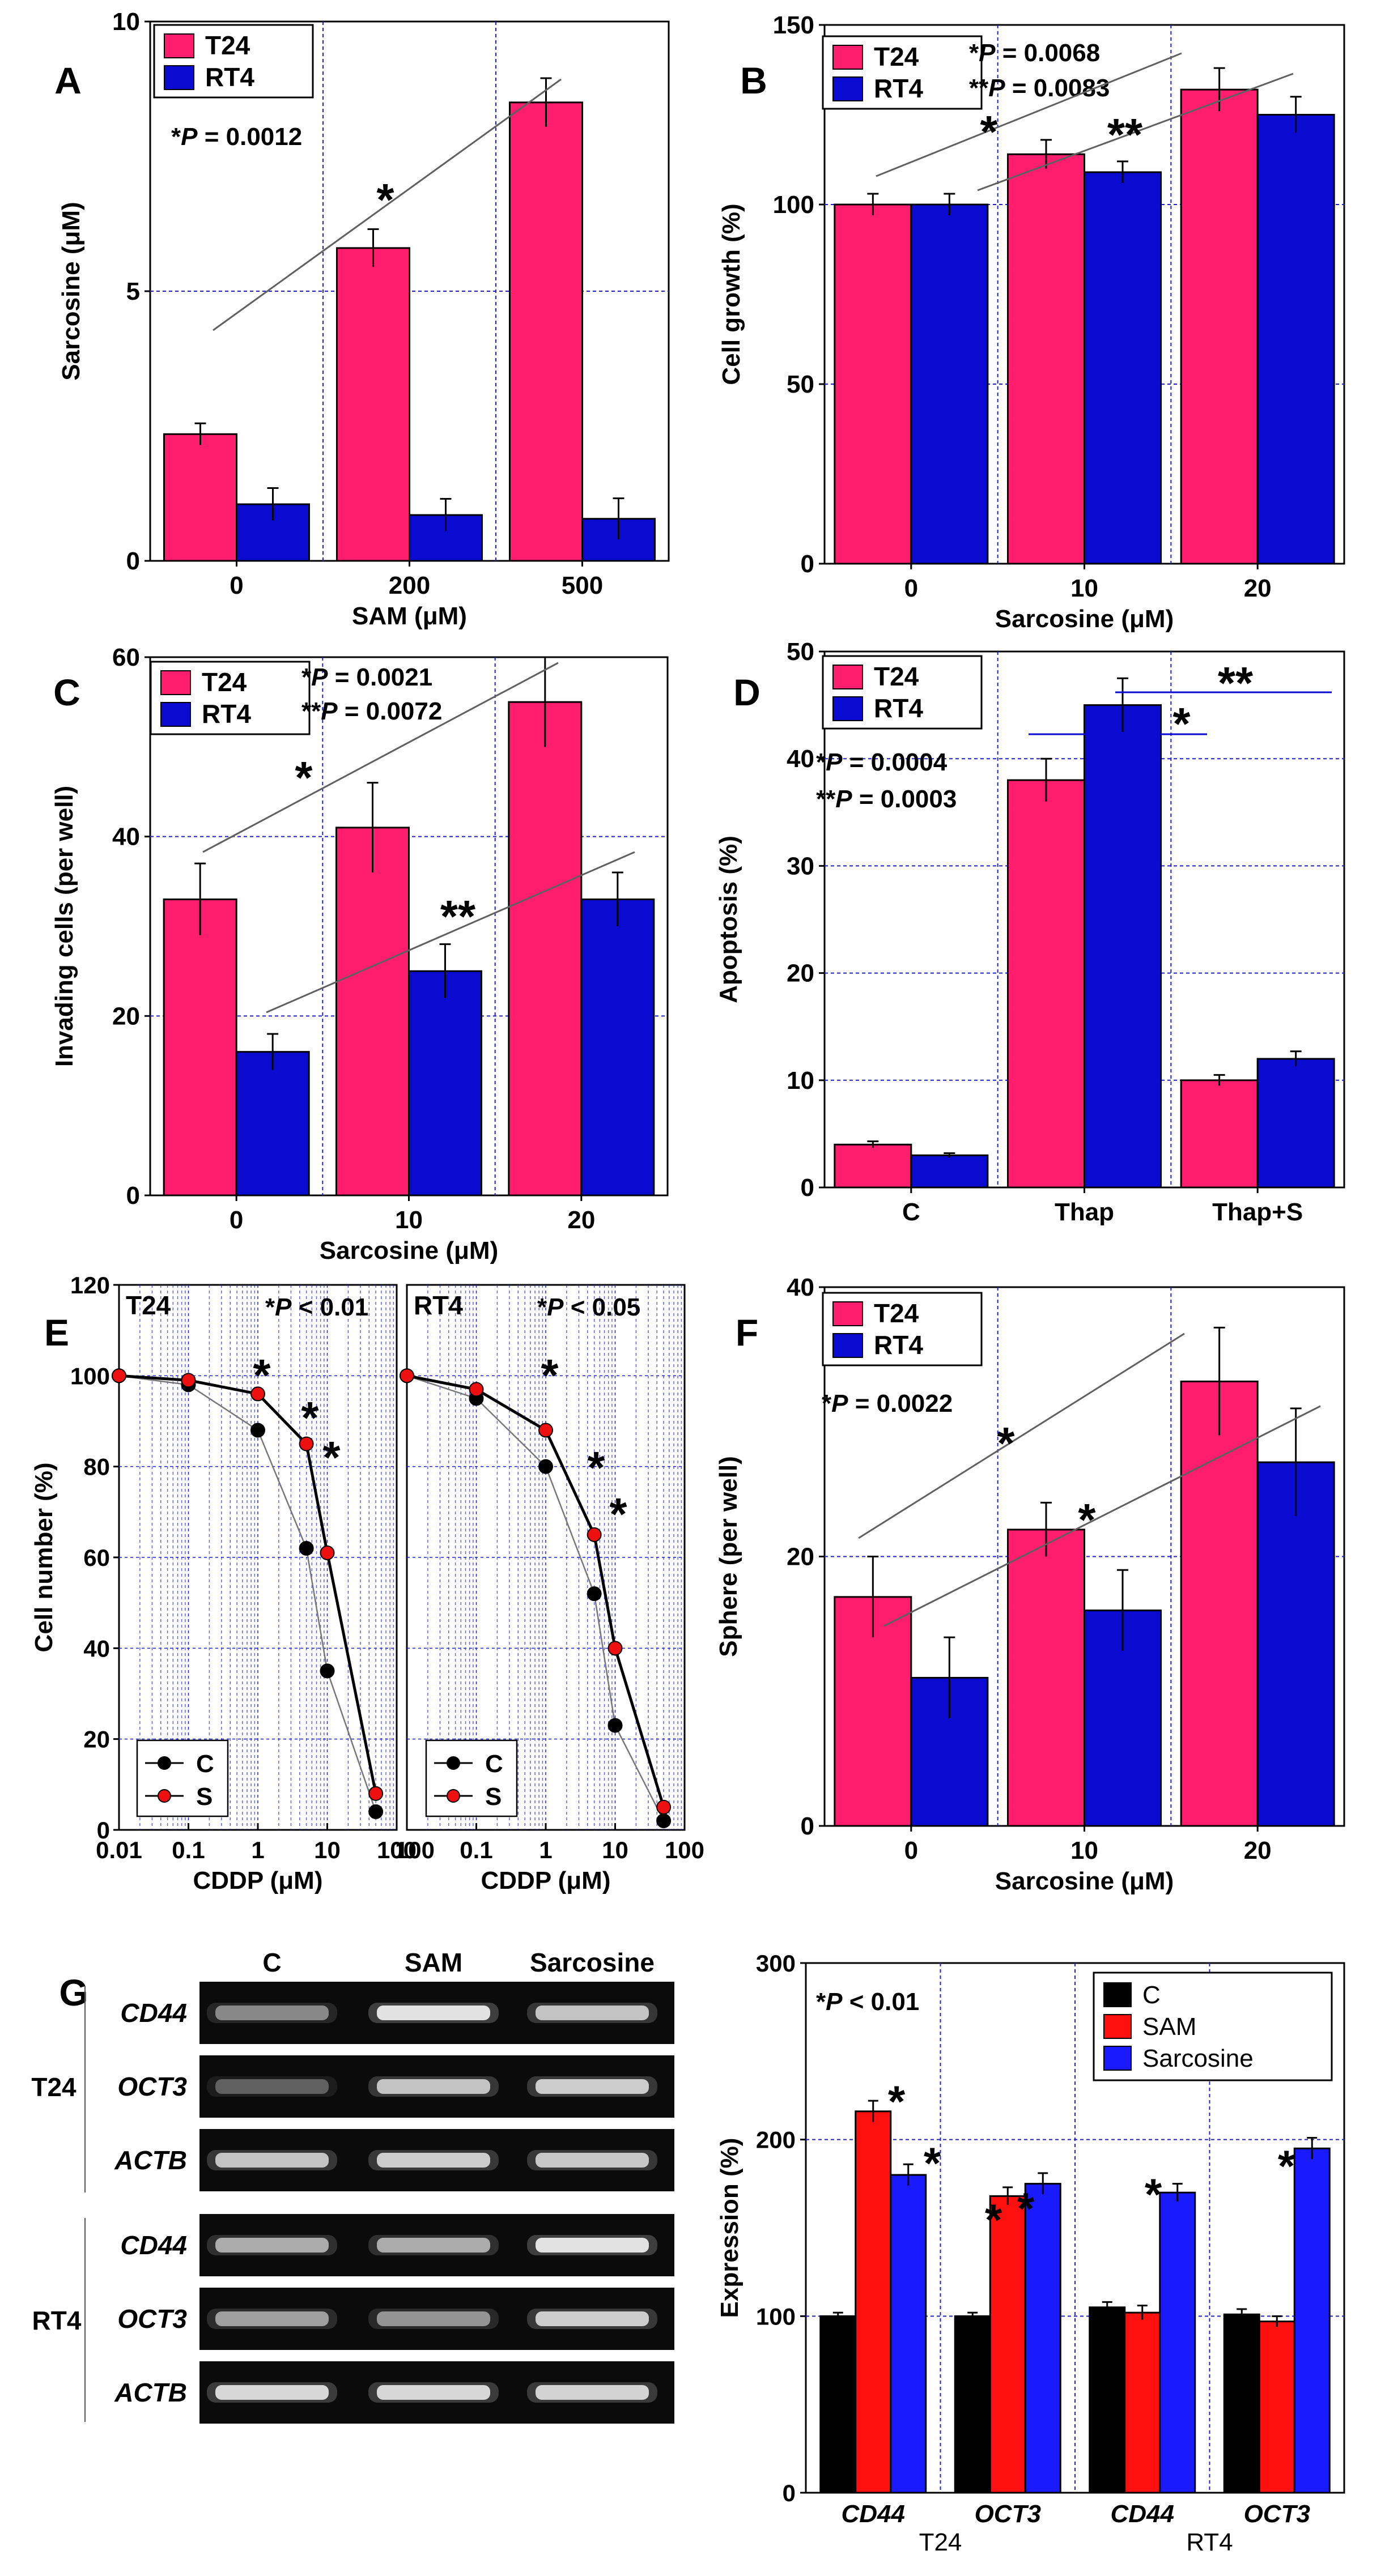 Image resolution: width=1385 pixels, height=2576 pixels. What do you see at coordinates (44, 1558) in the screenshot?
I see `y-axis-title: Cell number (%)` at bounding box center [44, 1558].